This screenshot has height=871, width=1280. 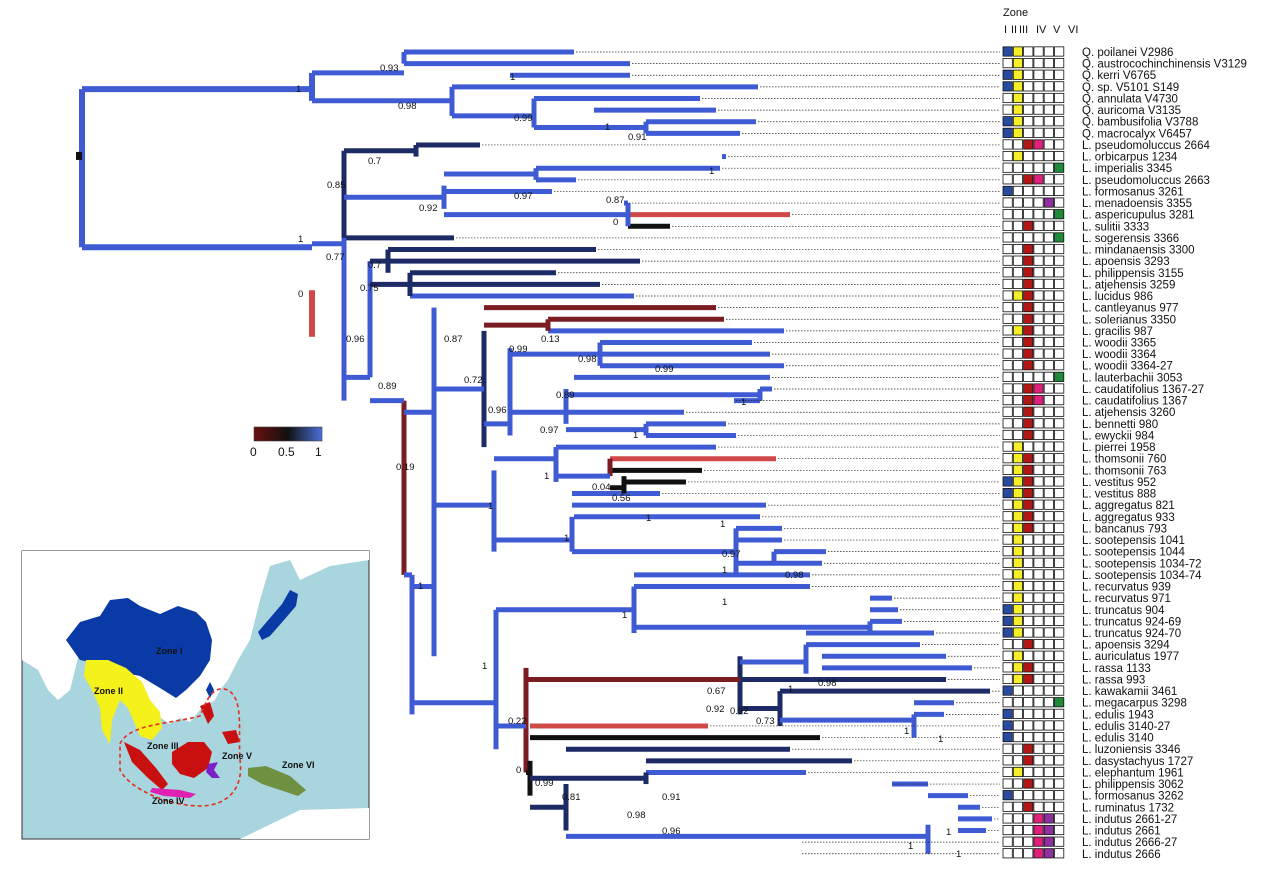 I want to click on tip-label: L. gracilis 987, so click(x=1117, y=332).